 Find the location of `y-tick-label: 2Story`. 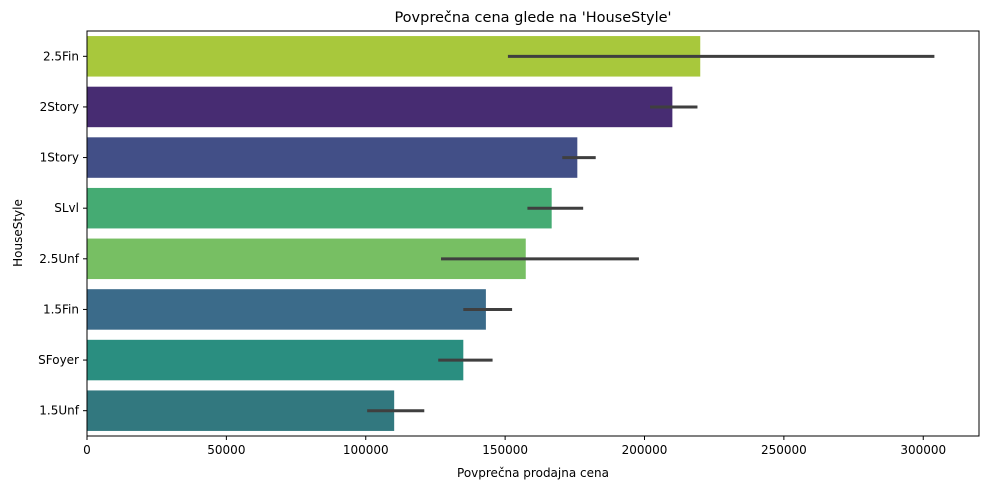

y-tick-label: 2Story is located at coordinates (59, 107).